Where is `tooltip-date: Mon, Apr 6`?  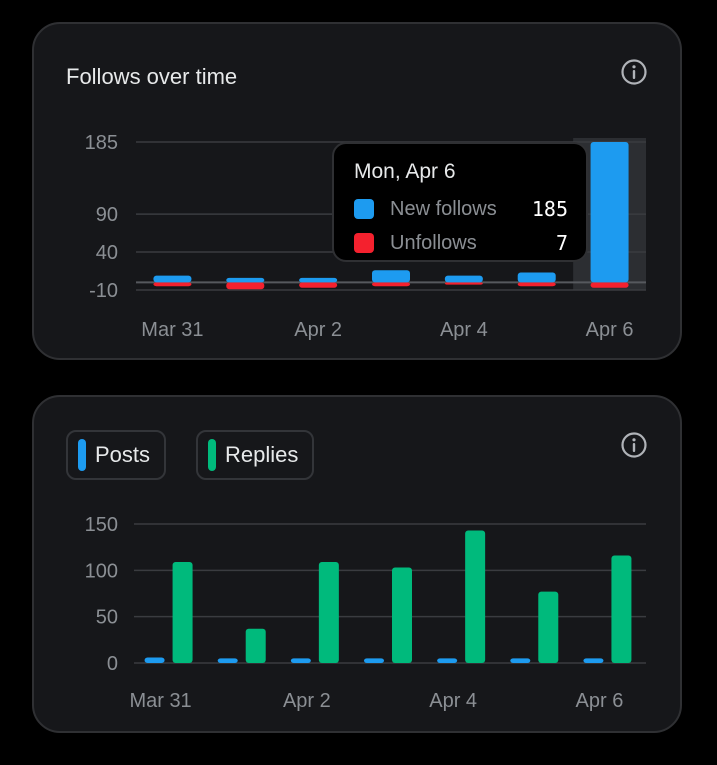
tooltip-date: Mon, Apr 6 is located at coordinates (405, 171).